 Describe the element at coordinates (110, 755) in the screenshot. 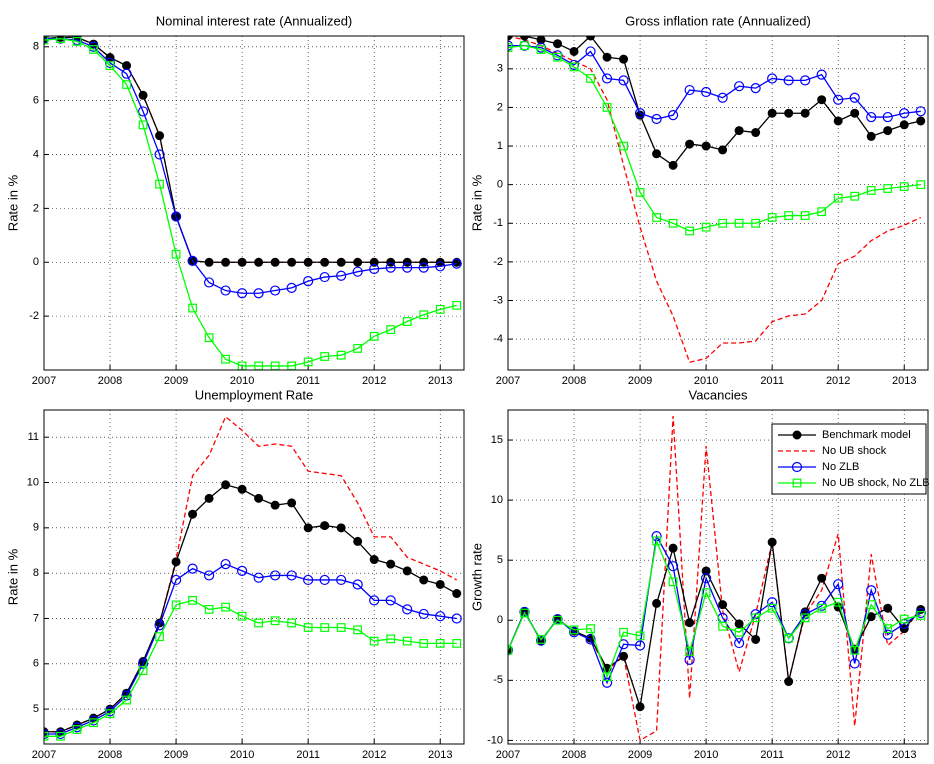

I see `x-tick-label: 2008` at that location.